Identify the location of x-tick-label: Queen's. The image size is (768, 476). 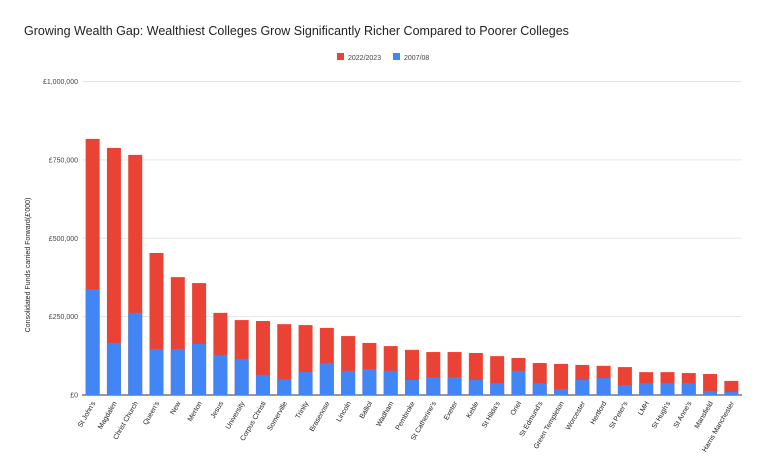
(151, 413).